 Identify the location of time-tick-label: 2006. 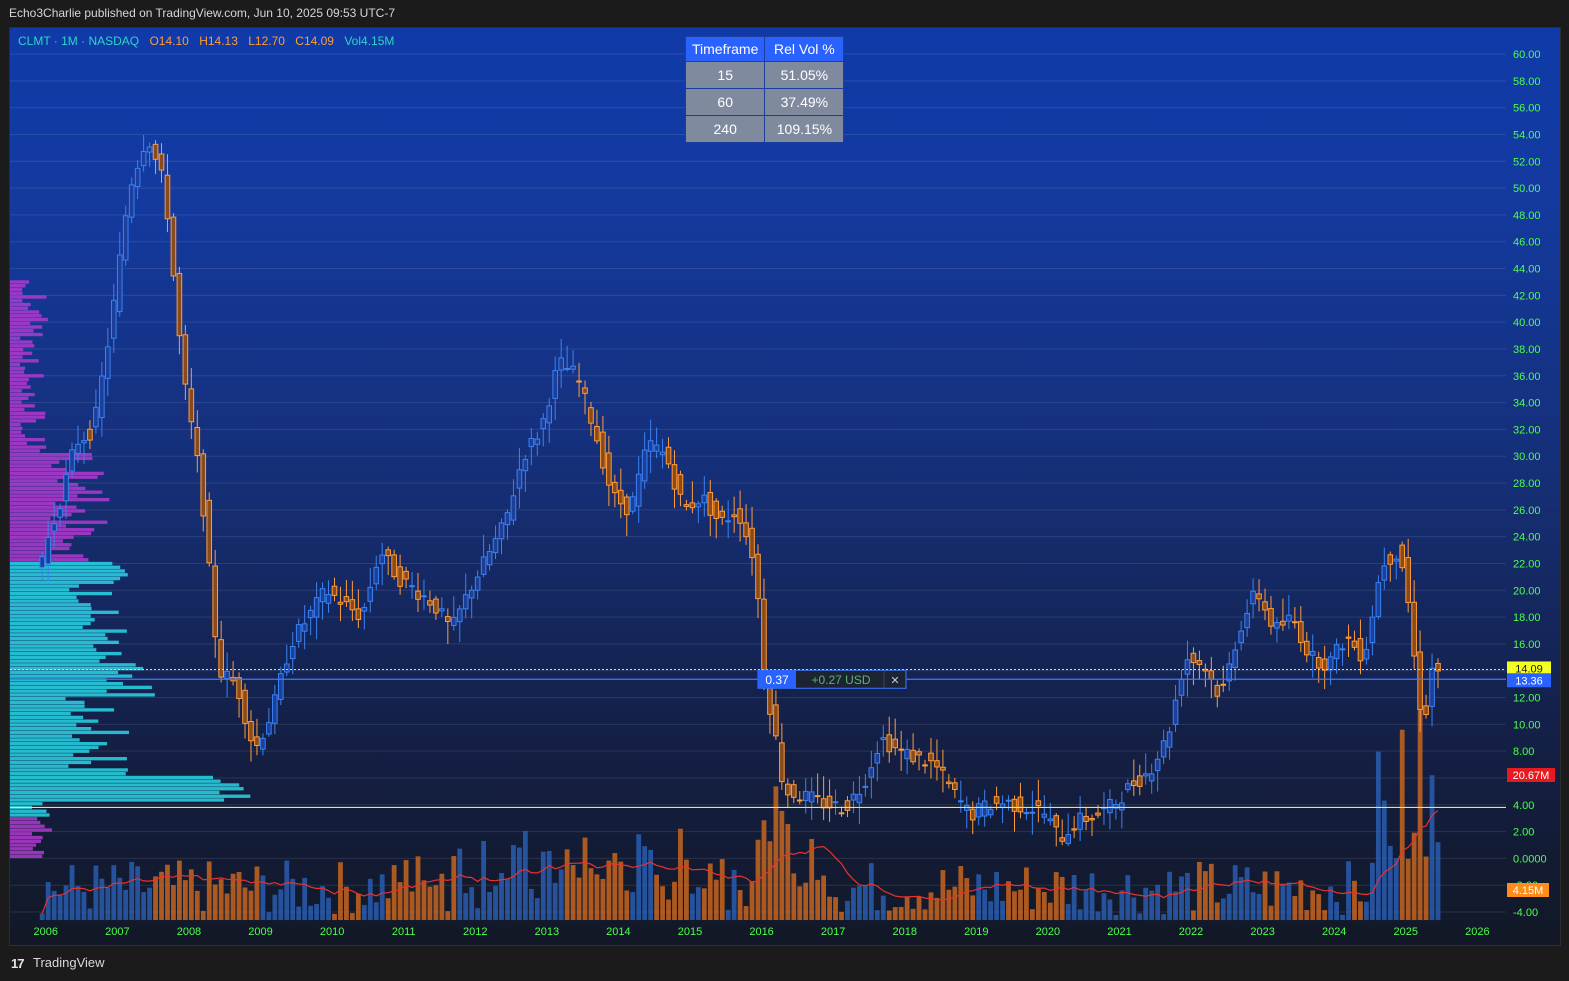
(46, 932).